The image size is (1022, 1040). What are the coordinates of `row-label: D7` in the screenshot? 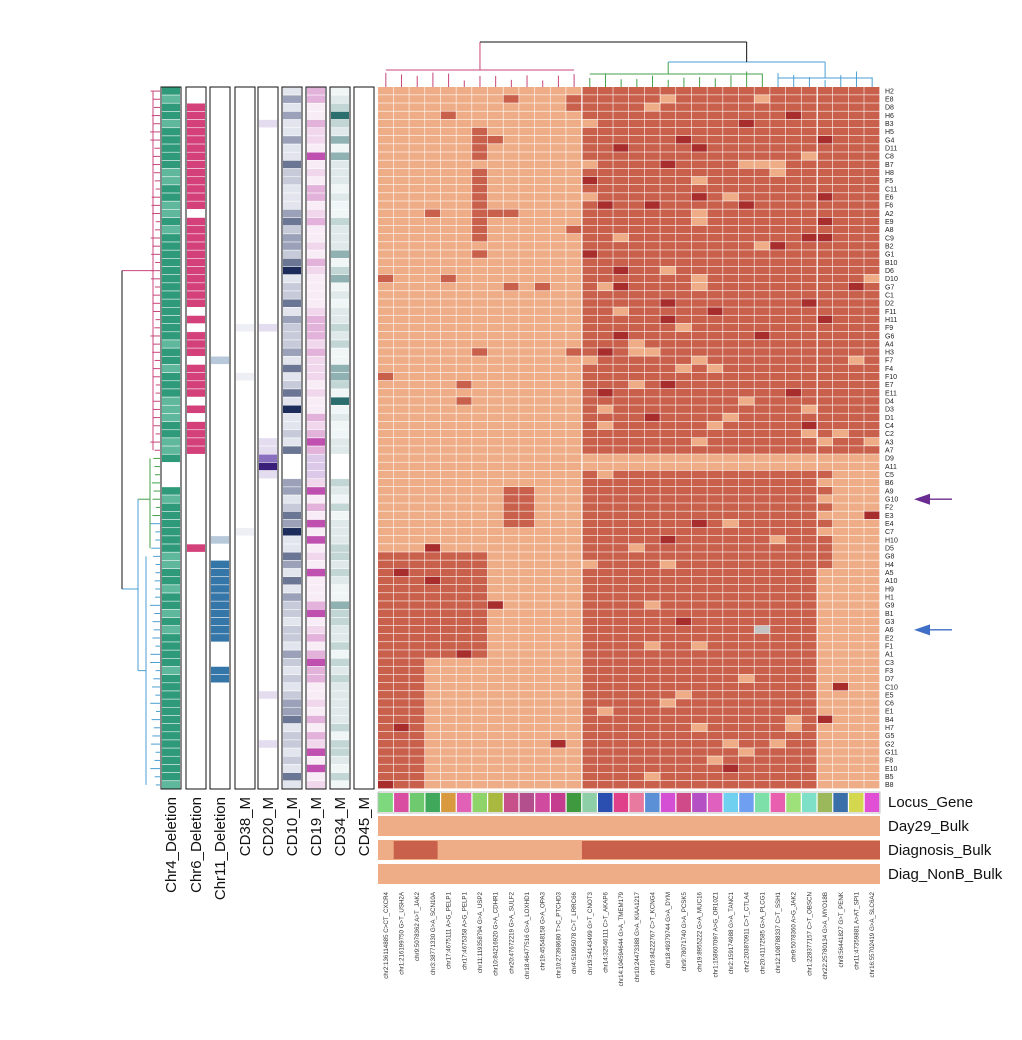 It's located at (889, 679).